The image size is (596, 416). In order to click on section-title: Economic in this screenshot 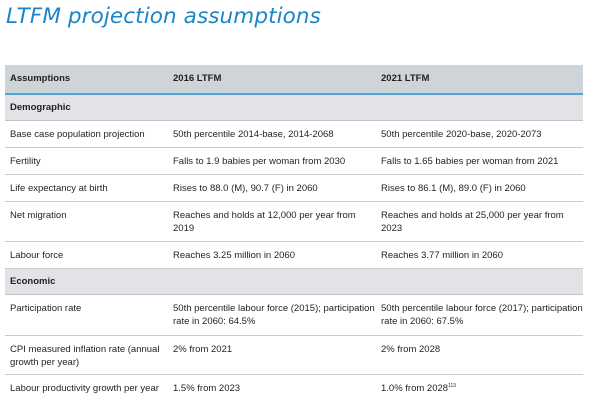, I will do `click(33, 281)`.